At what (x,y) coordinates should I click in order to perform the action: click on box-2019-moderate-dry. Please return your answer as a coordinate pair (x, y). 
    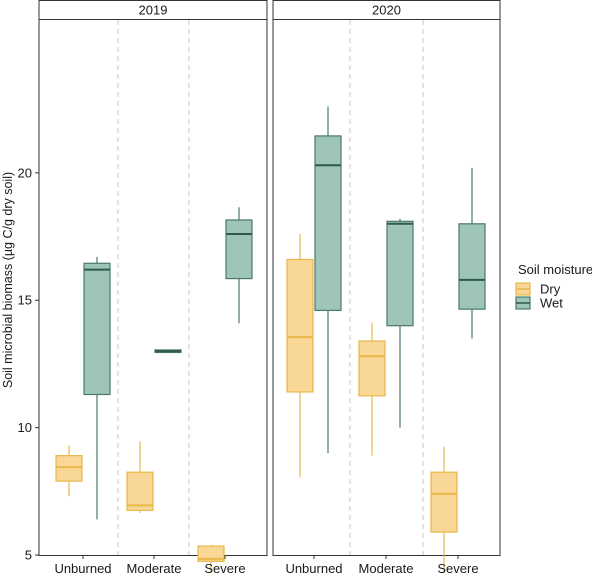
    Looking at the image, I should click on (140, 477).